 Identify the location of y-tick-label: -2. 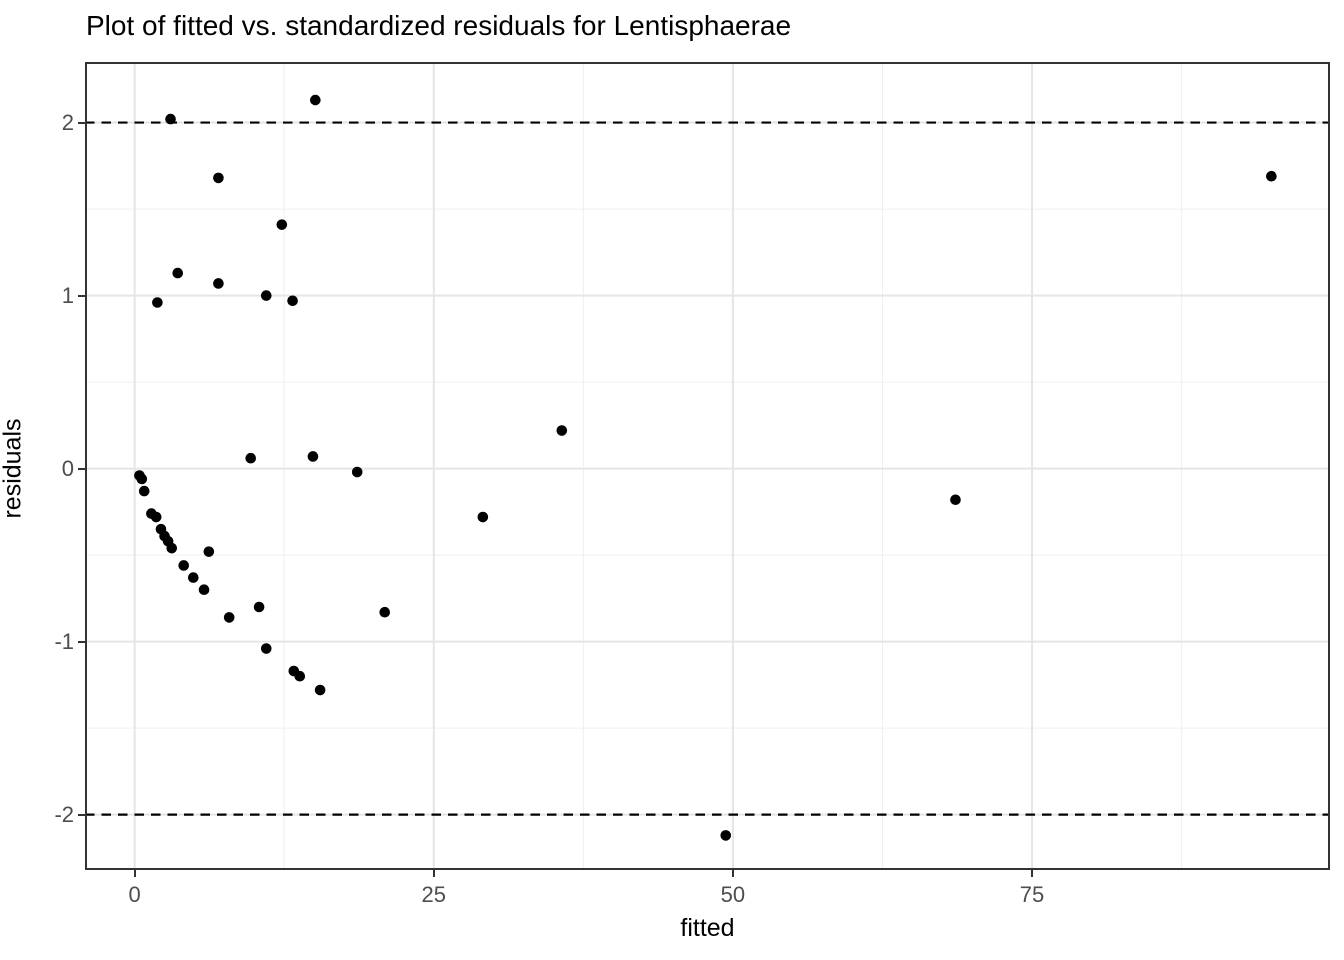
(64, 814).